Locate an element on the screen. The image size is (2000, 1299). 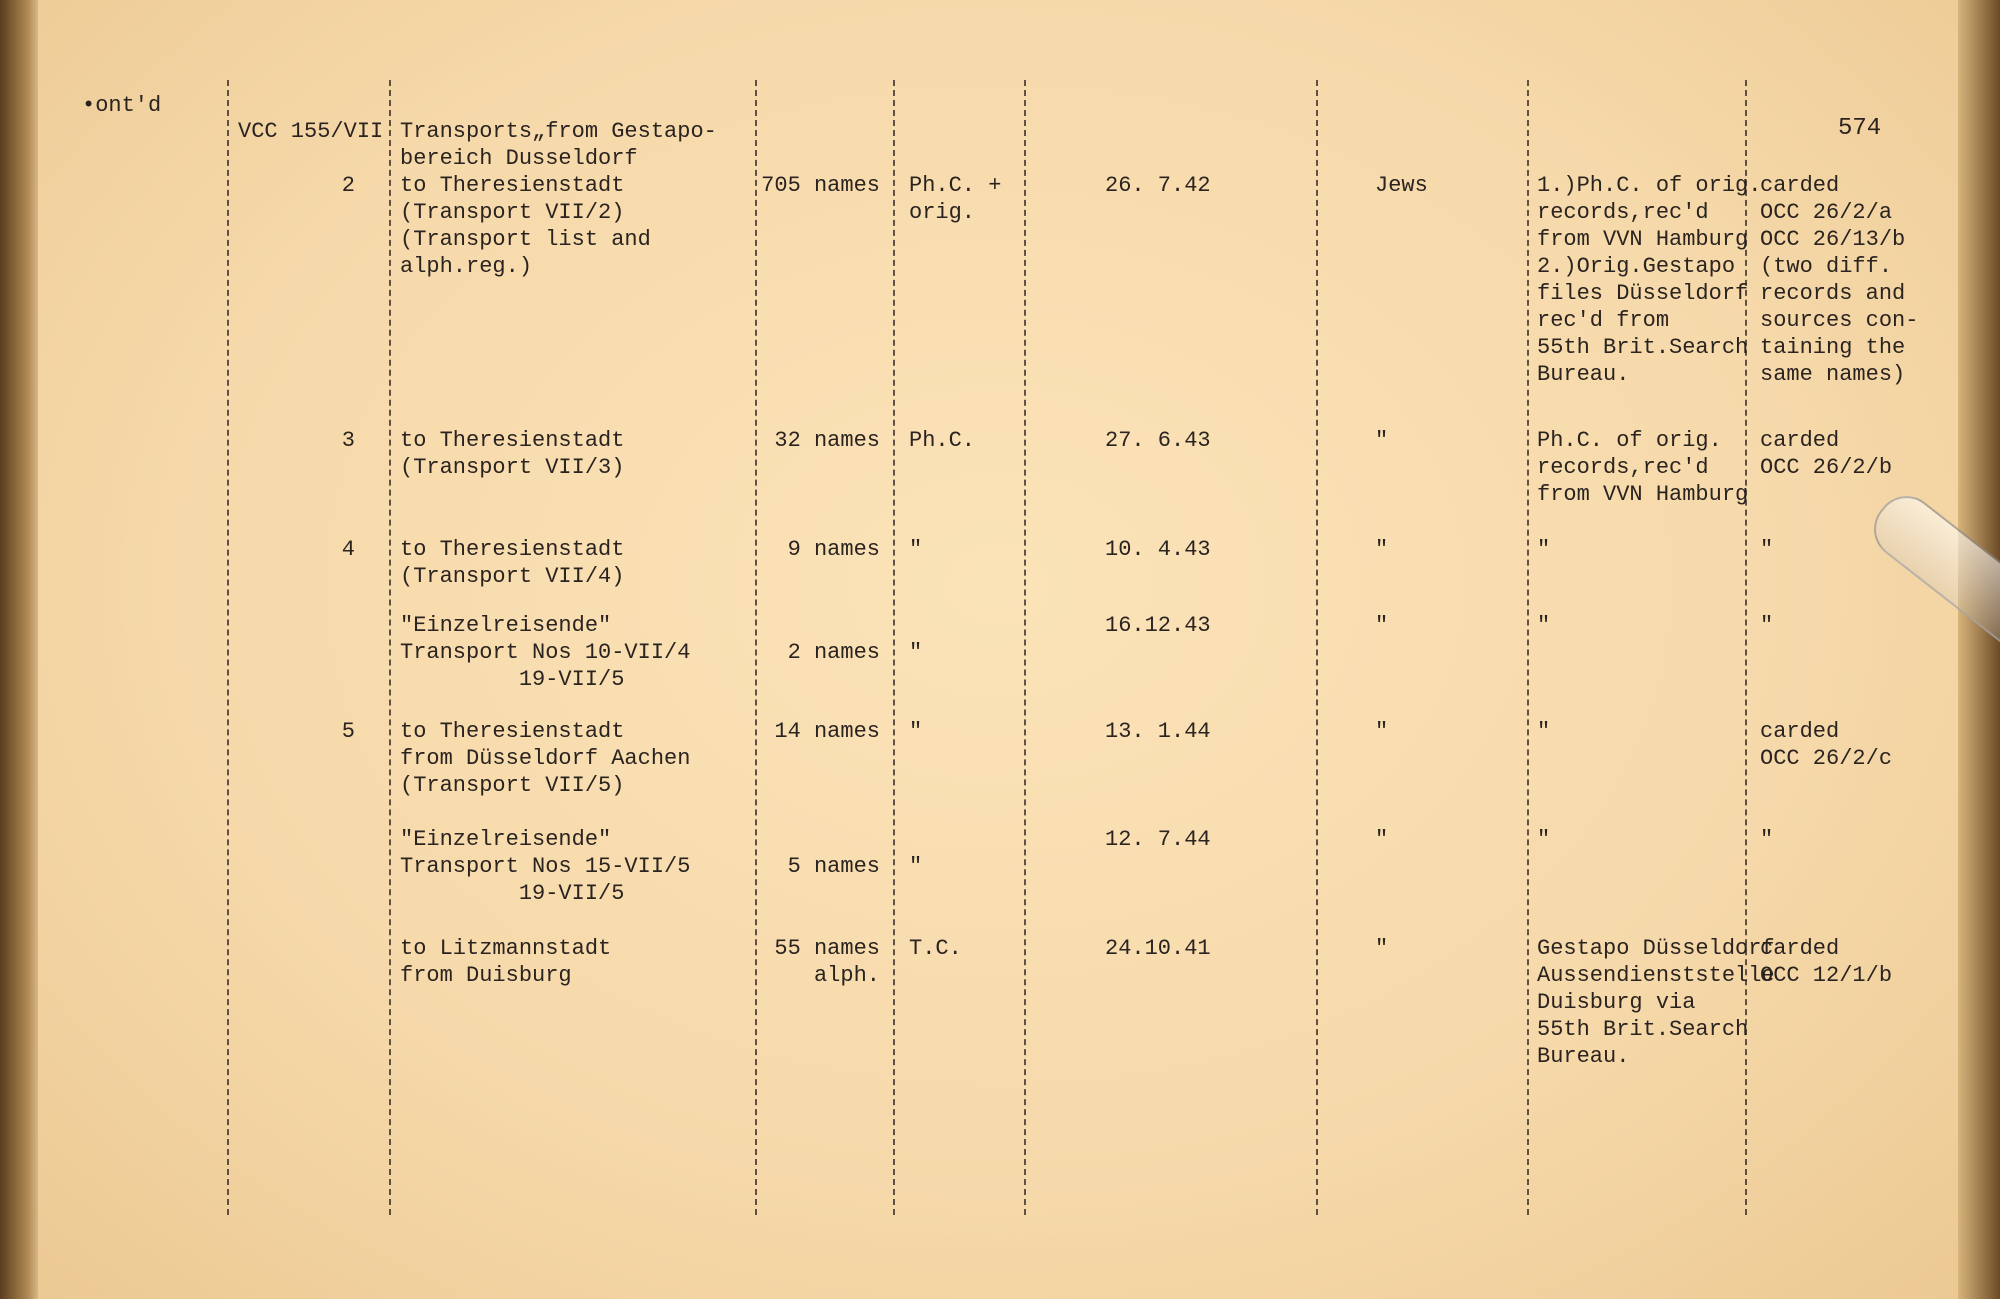
desc-cell: bereich Dusseldorf is located at coordinates (519, 158).